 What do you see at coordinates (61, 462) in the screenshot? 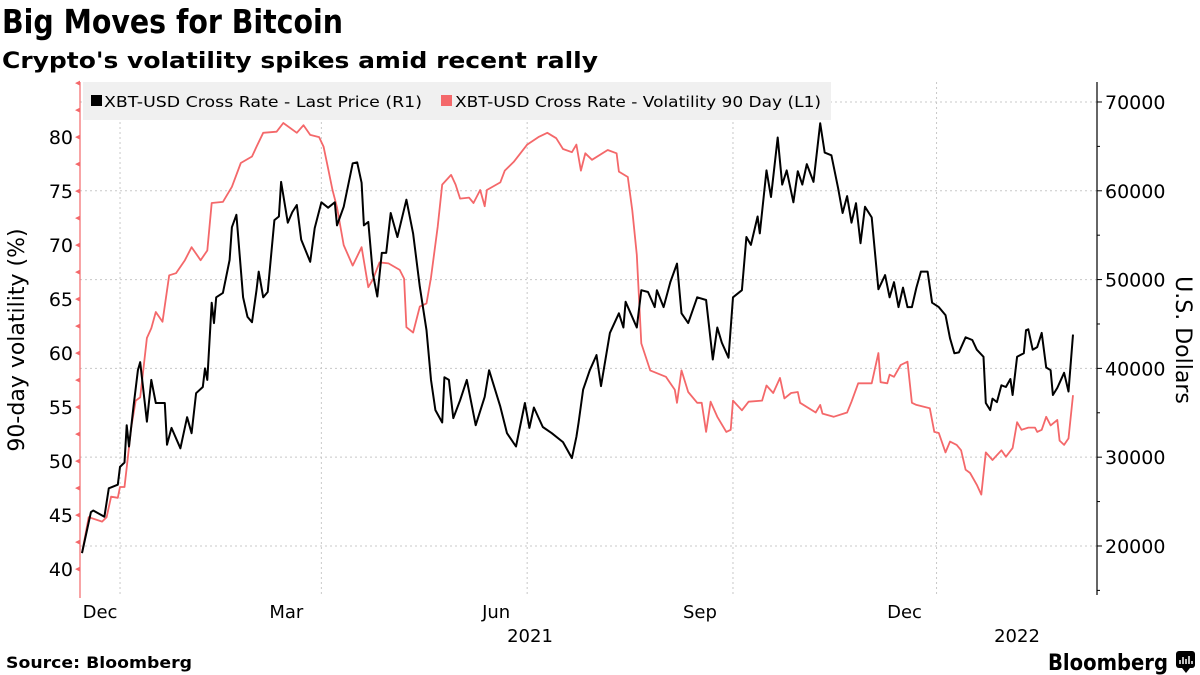
I see `left-tick-label: 50` at bounding box center [61, 462].